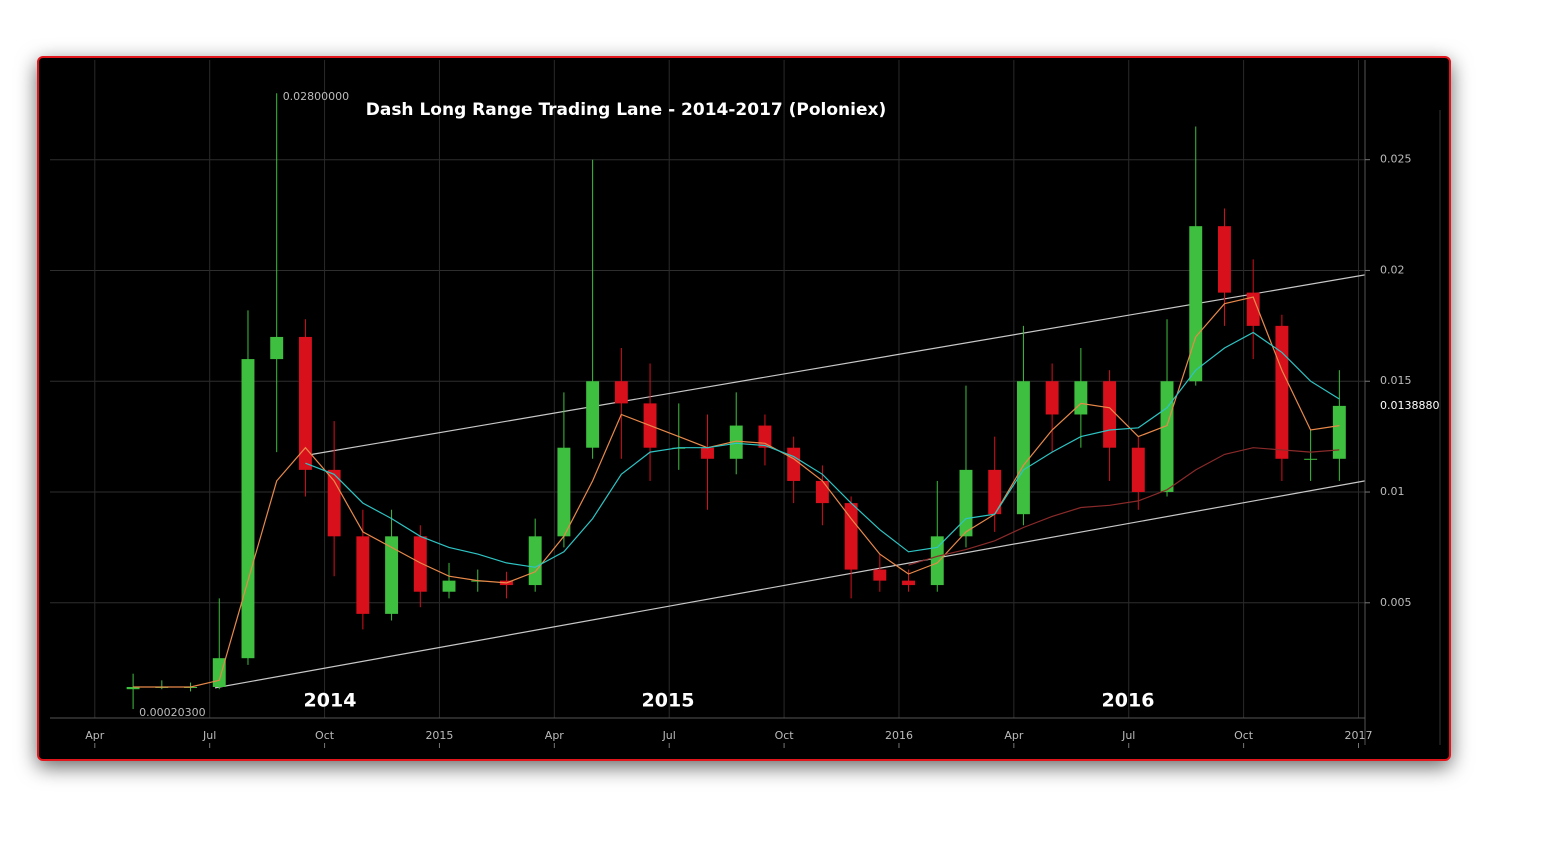  Describe the element at coordinates (1392, 269) in the screenshot. I see `y-tick-label: 0.02` at that location.